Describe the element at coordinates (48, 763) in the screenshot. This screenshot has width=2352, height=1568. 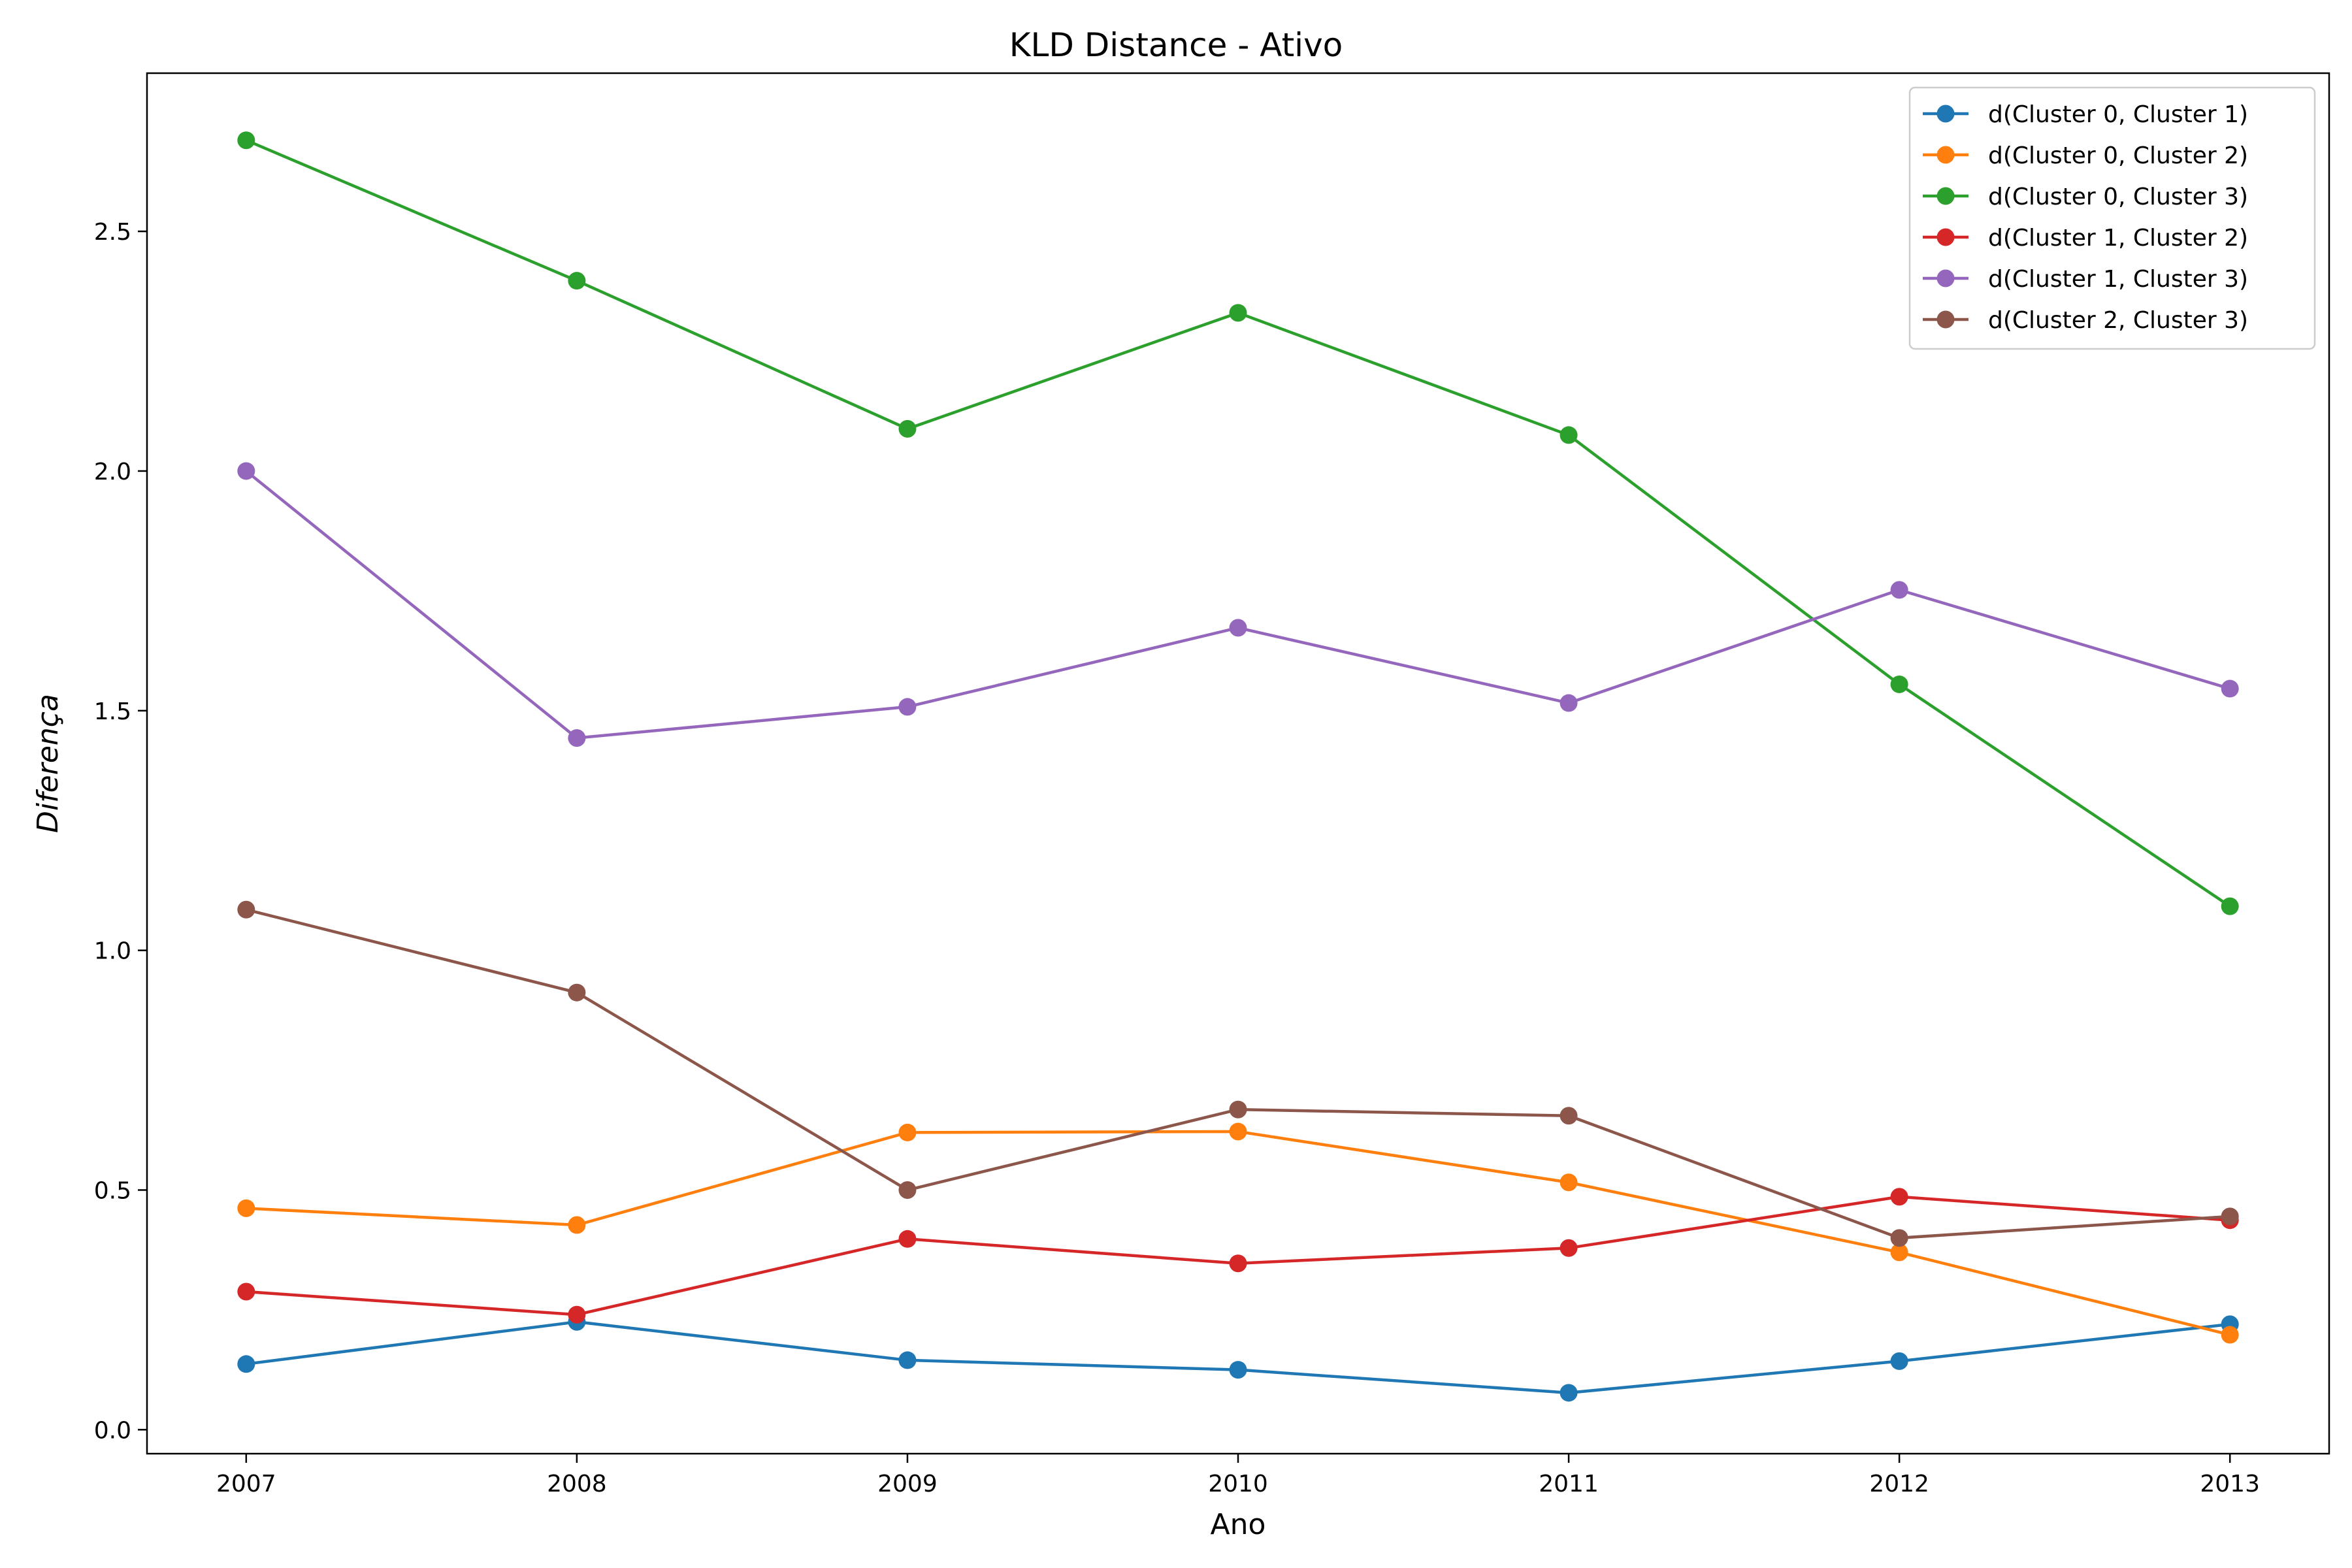
I see `y-axis-label: Diferença` at that location.